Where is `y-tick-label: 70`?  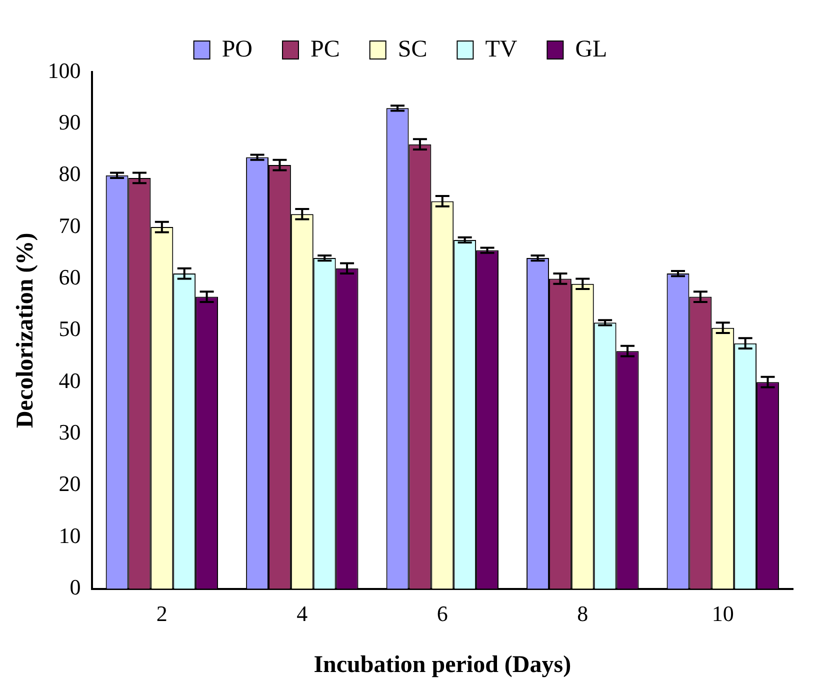
y-tick-label: 70 is located at coordinates (69, 225).